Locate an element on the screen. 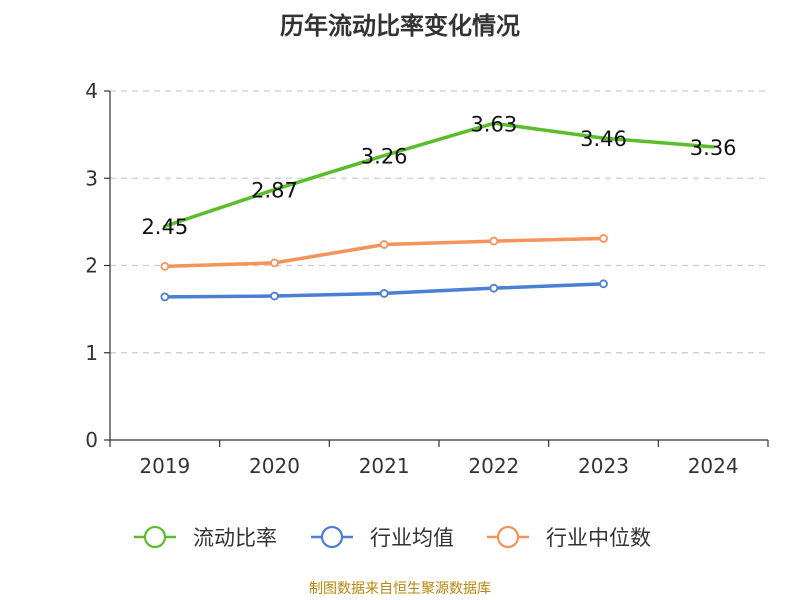 This screenshot has width=800, height=600. x-tick-label-2022: 2022 is located at coordinates (493, 466).